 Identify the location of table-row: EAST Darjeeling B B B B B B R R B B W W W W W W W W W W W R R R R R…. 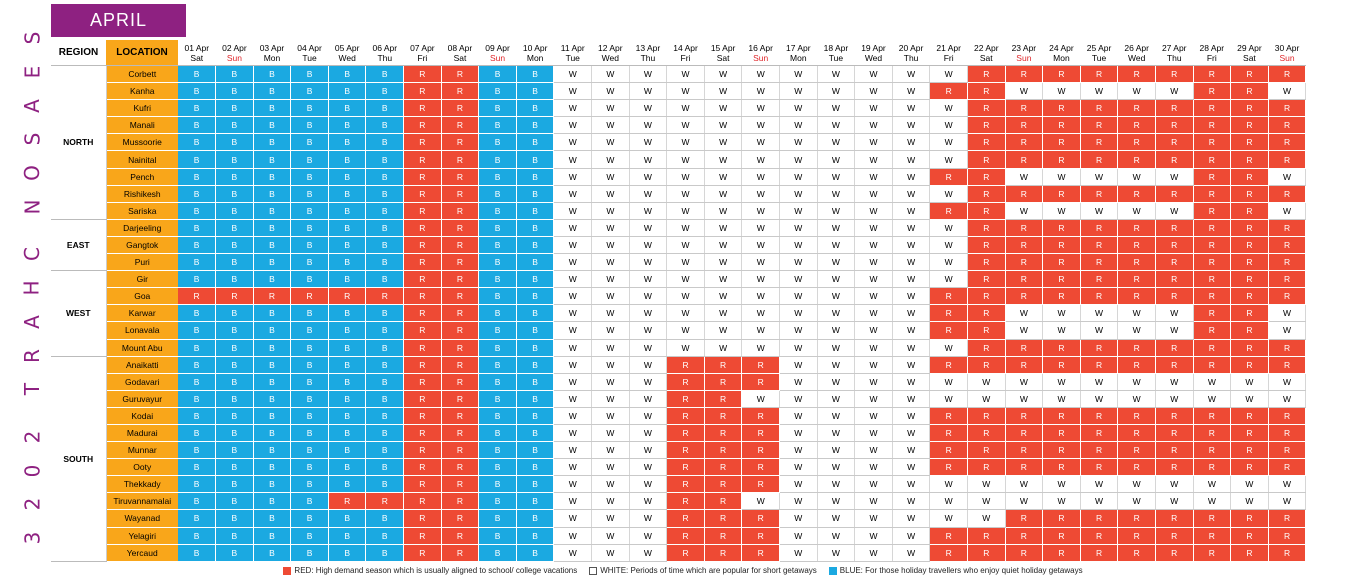
(679, 245).